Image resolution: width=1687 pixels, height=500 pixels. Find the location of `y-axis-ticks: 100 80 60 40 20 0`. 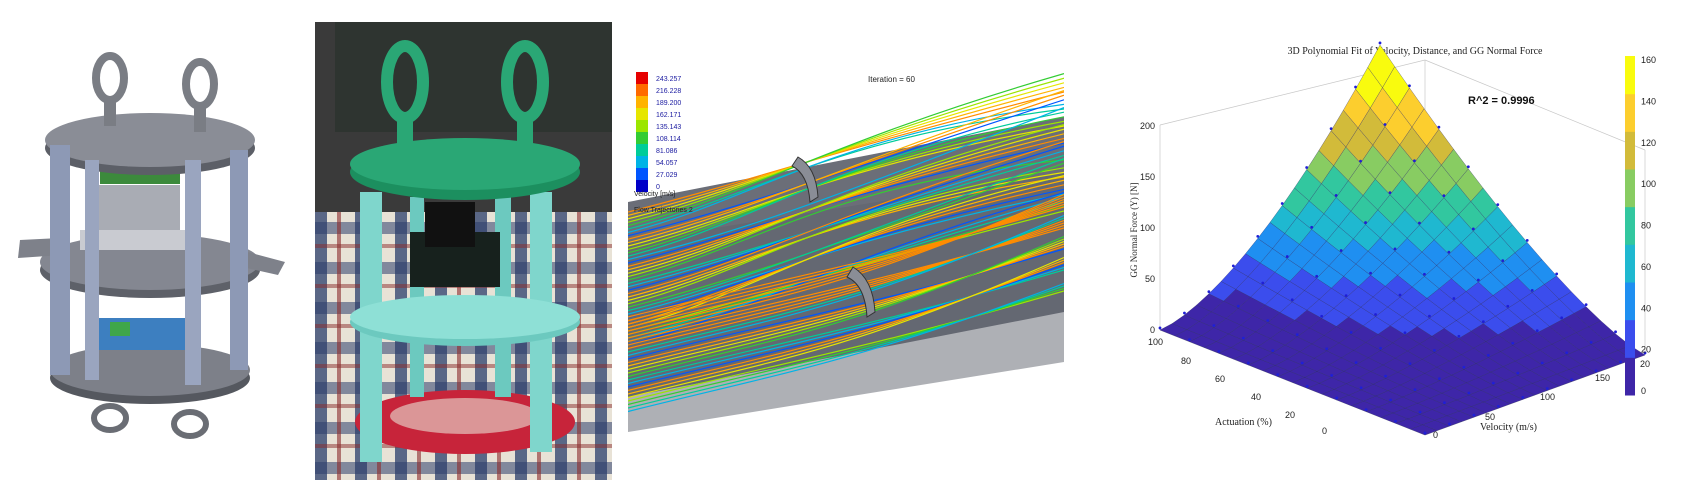

y-axis-ticks: 100 80 60 40 20 0 is located at coordinates (1237, 386).